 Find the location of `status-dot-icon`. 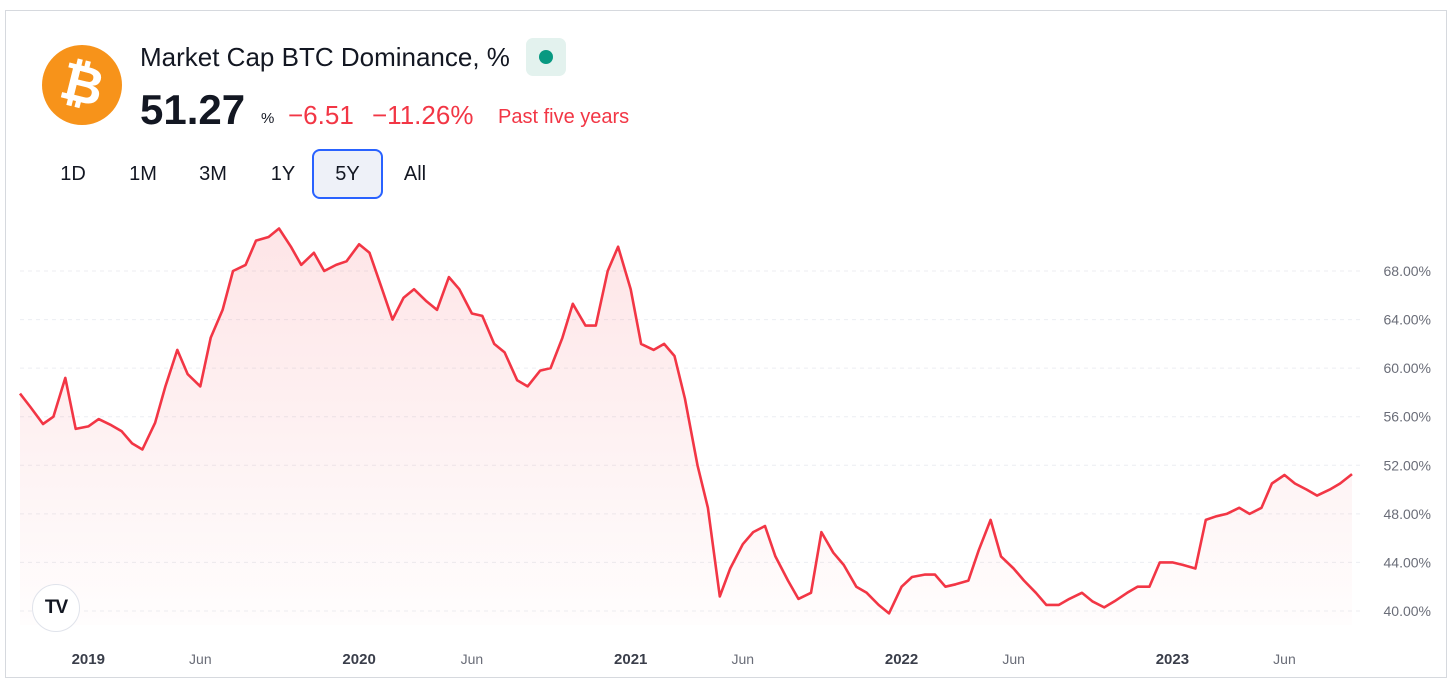

status-dot-icon is located at coordinates (546, 57).